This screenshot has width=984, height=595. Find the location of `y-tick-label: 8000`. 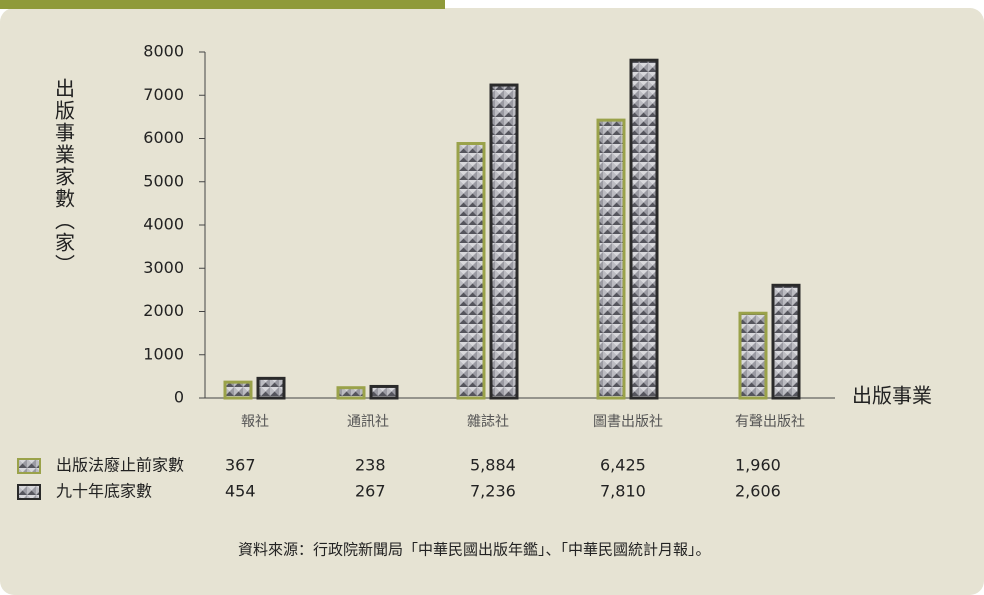

y-tick-label: 8000 is located at coordinates (163, 51).